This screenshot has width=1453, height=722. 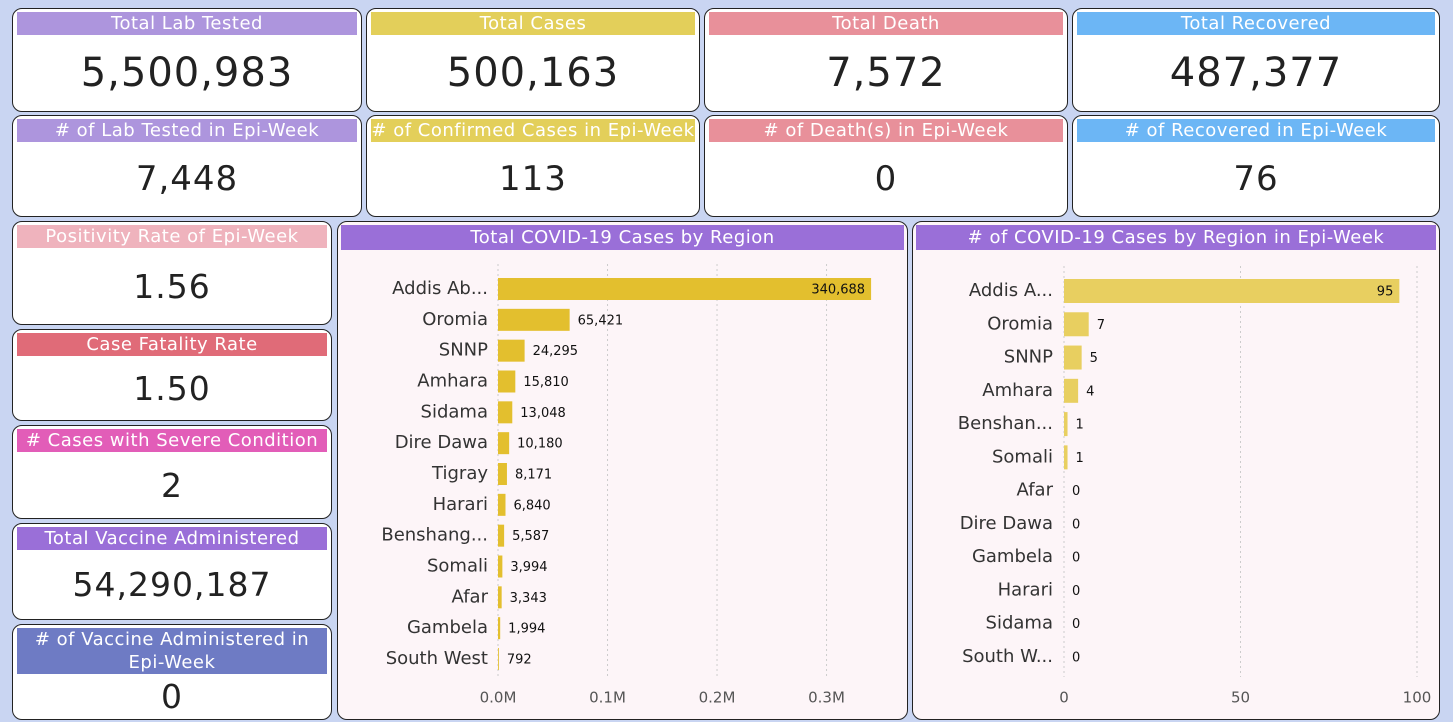 I want to click on category-label: Amhara, so click(x=1017, y=390).